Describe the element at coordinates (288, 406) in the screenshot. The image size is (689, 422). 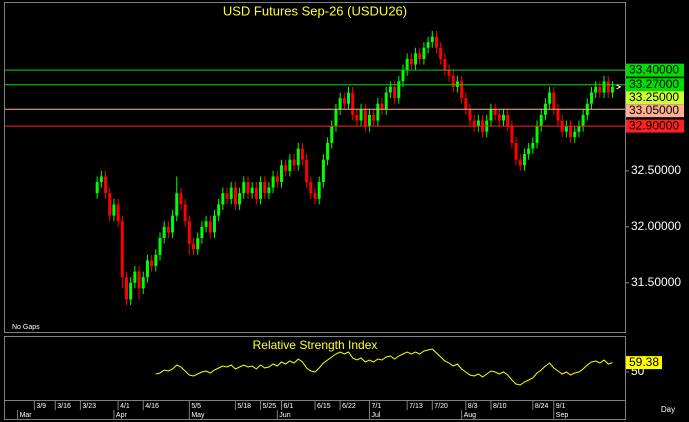
I see `x-tick-label: 6/1` at that location.